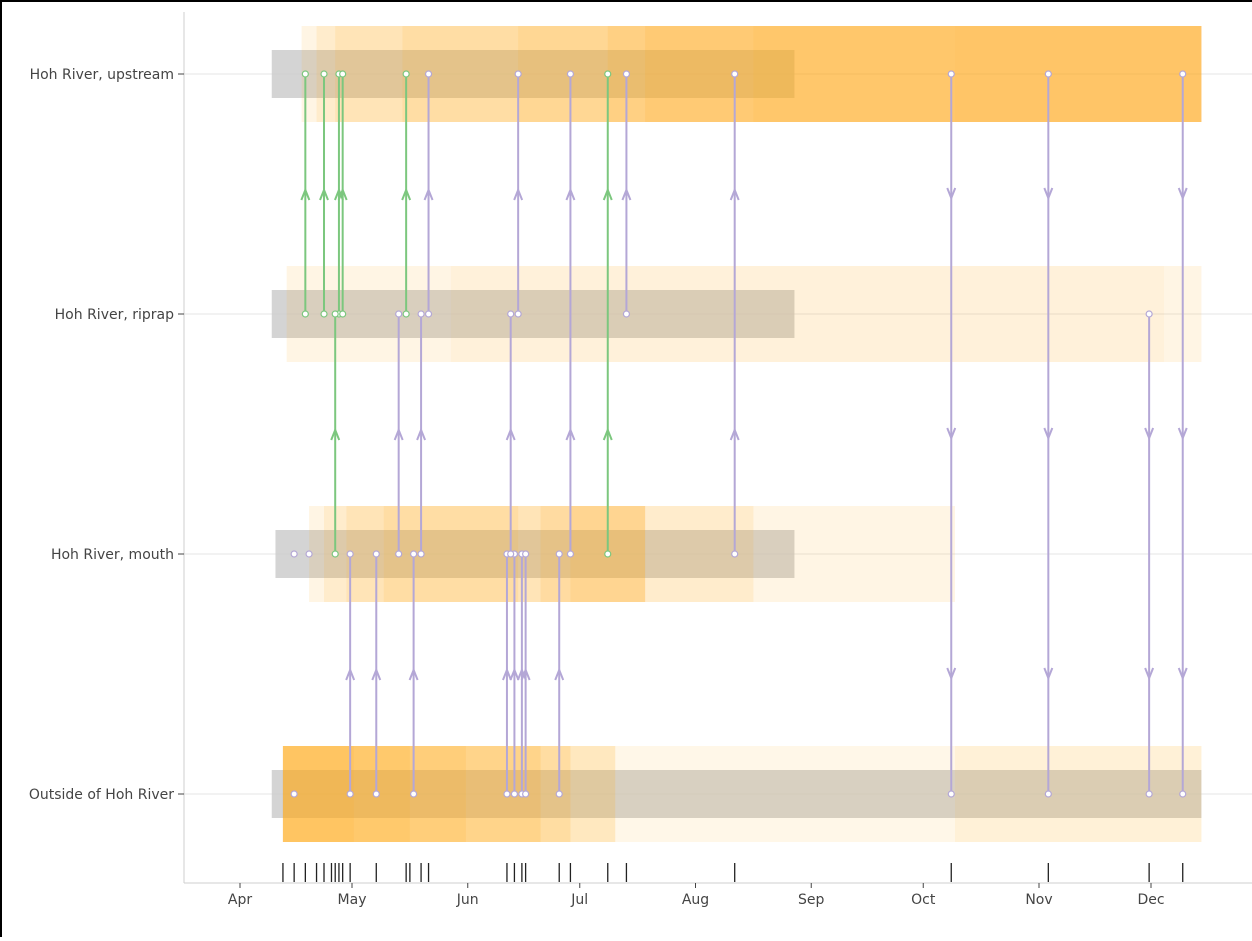  Describe the element at coordinates (695, 900) in the screenshot. I see `x-tick-label-4: Aug` at that location.